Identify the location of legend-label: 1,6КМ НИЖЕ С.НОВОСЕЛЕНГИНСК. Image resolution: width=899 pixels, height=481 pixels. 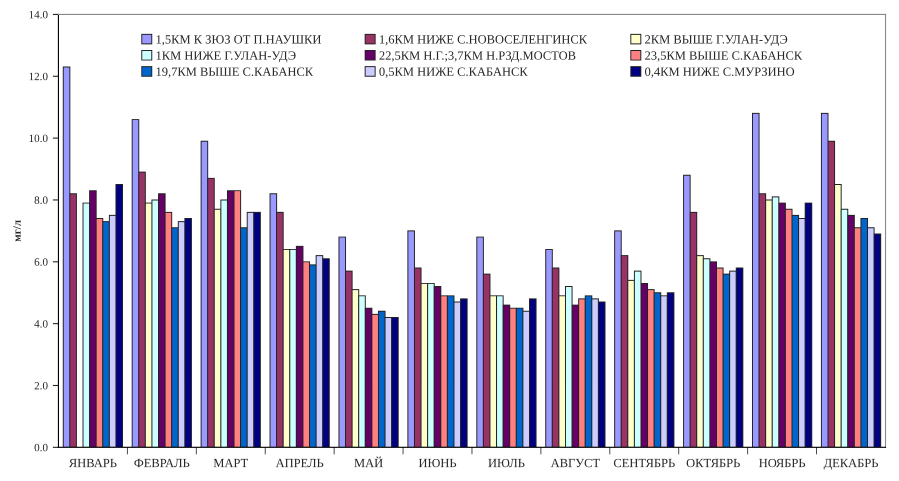
(484, 40).